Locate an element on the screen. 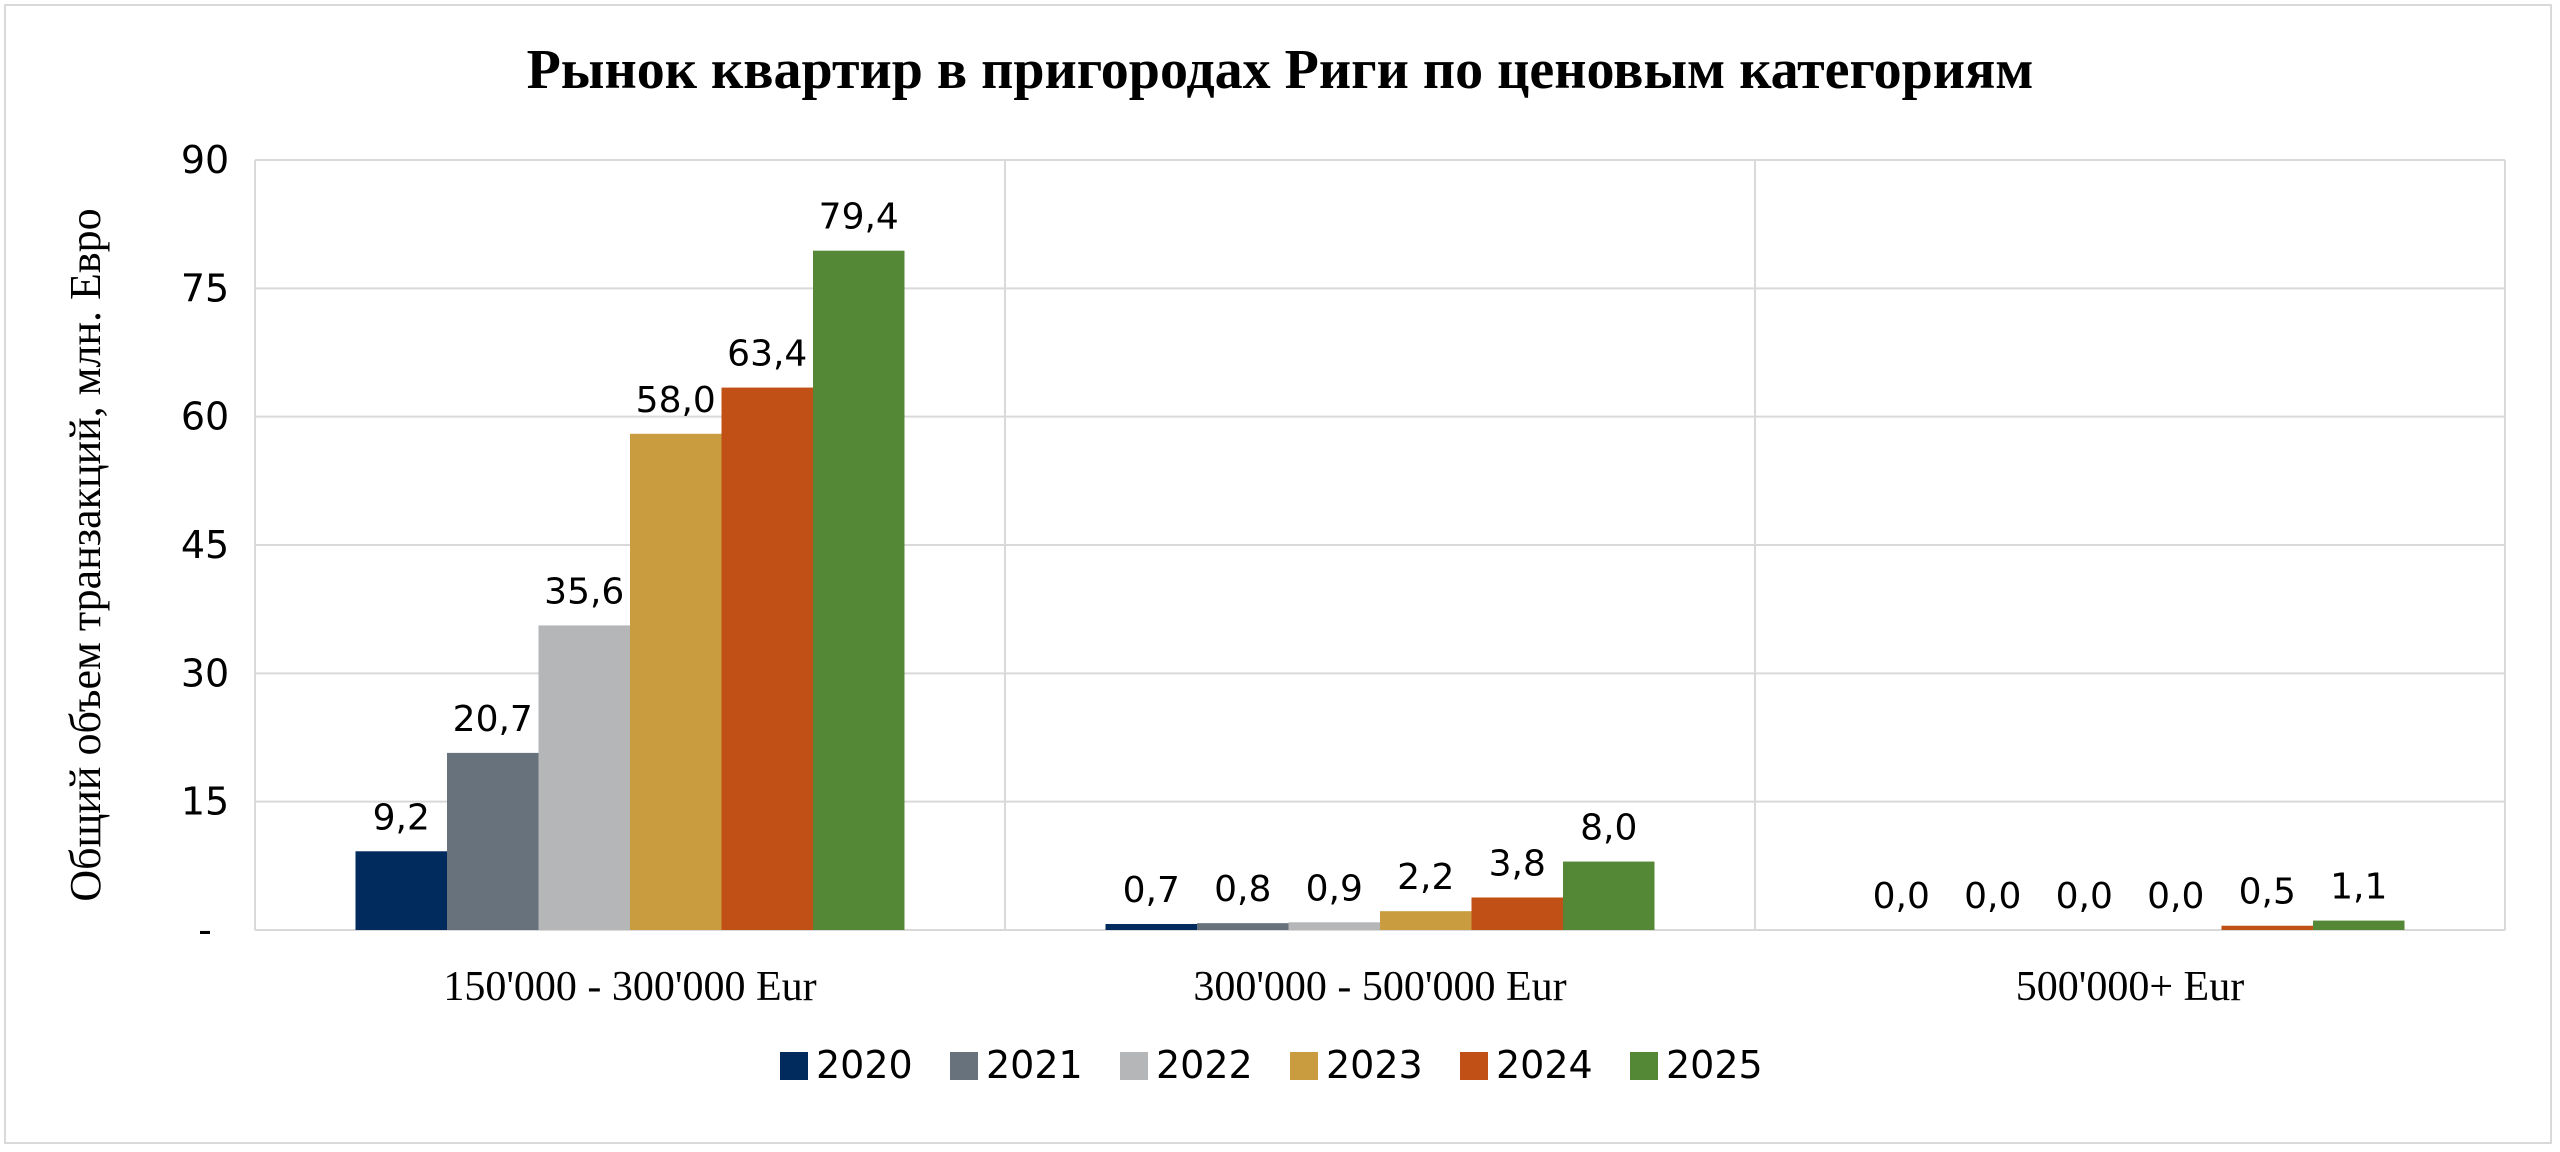 The image size is (2560, 1152). data-label-2021-cat-1: 20,7 is located at coordinates (493, 719).